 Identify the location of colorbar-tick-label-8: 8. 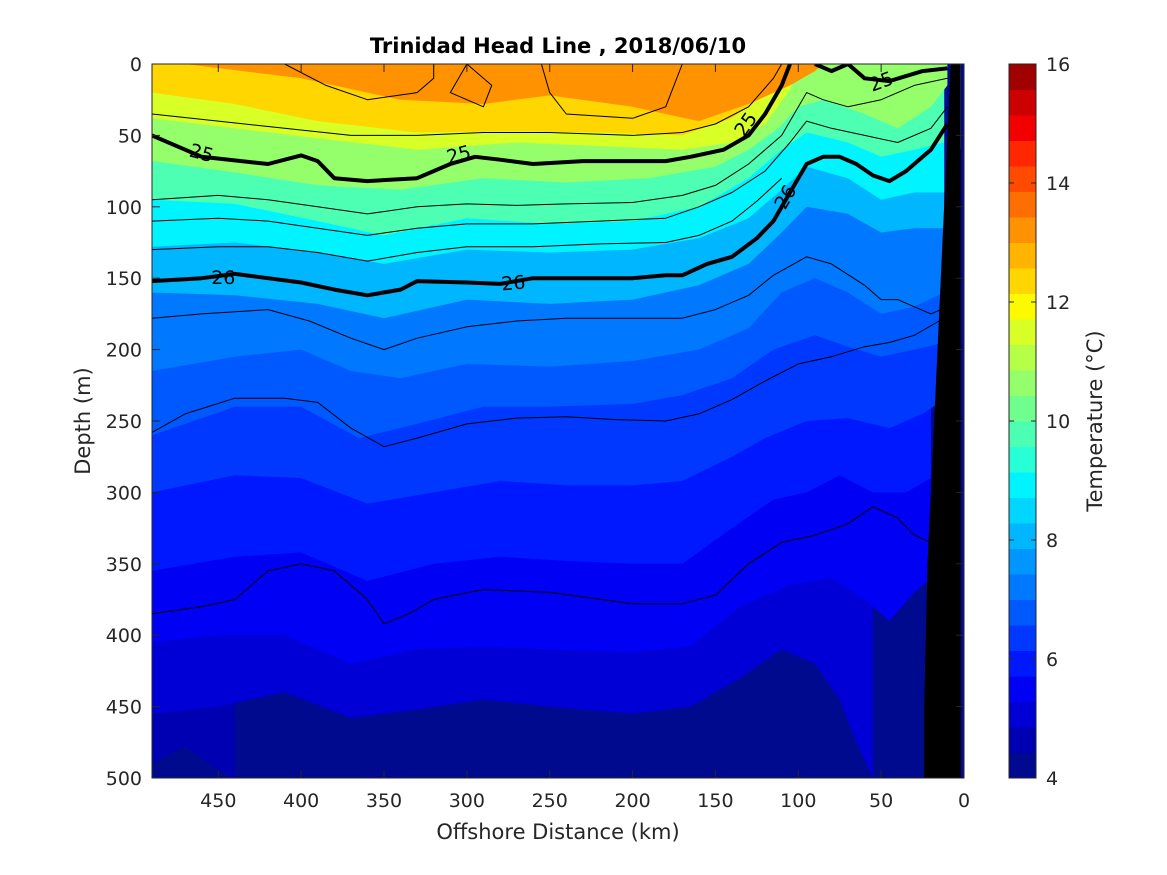
(1052, 541).